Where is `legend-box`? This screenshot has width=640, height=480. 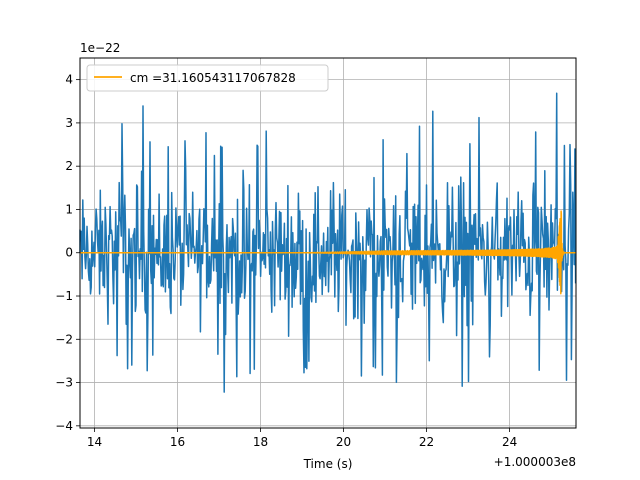
legend-box is located at coordinates (207, 78).